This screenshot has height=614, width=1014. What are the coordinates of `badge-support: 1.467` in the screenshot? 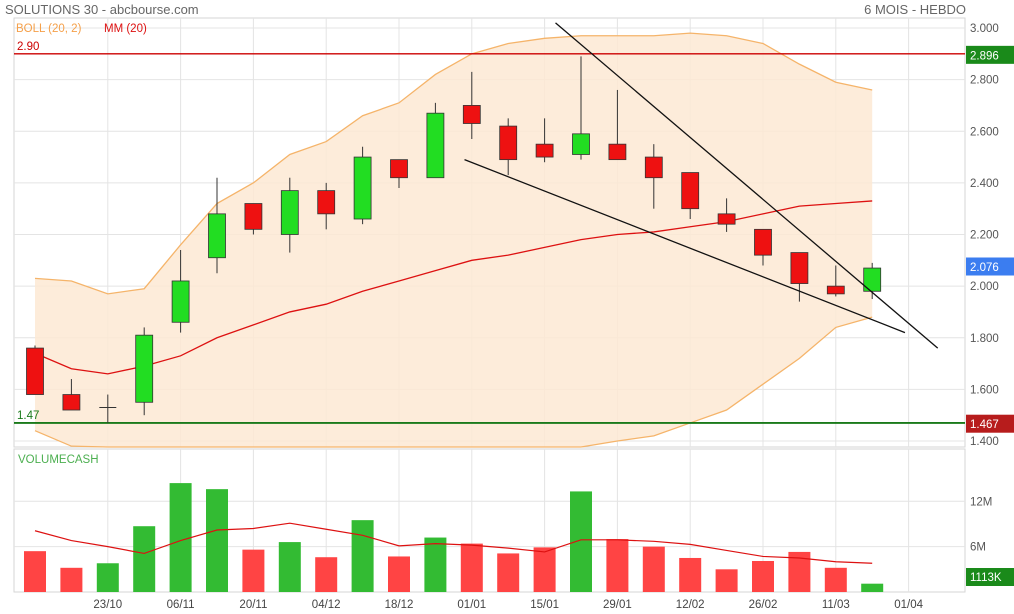 It's located at (984, 425).